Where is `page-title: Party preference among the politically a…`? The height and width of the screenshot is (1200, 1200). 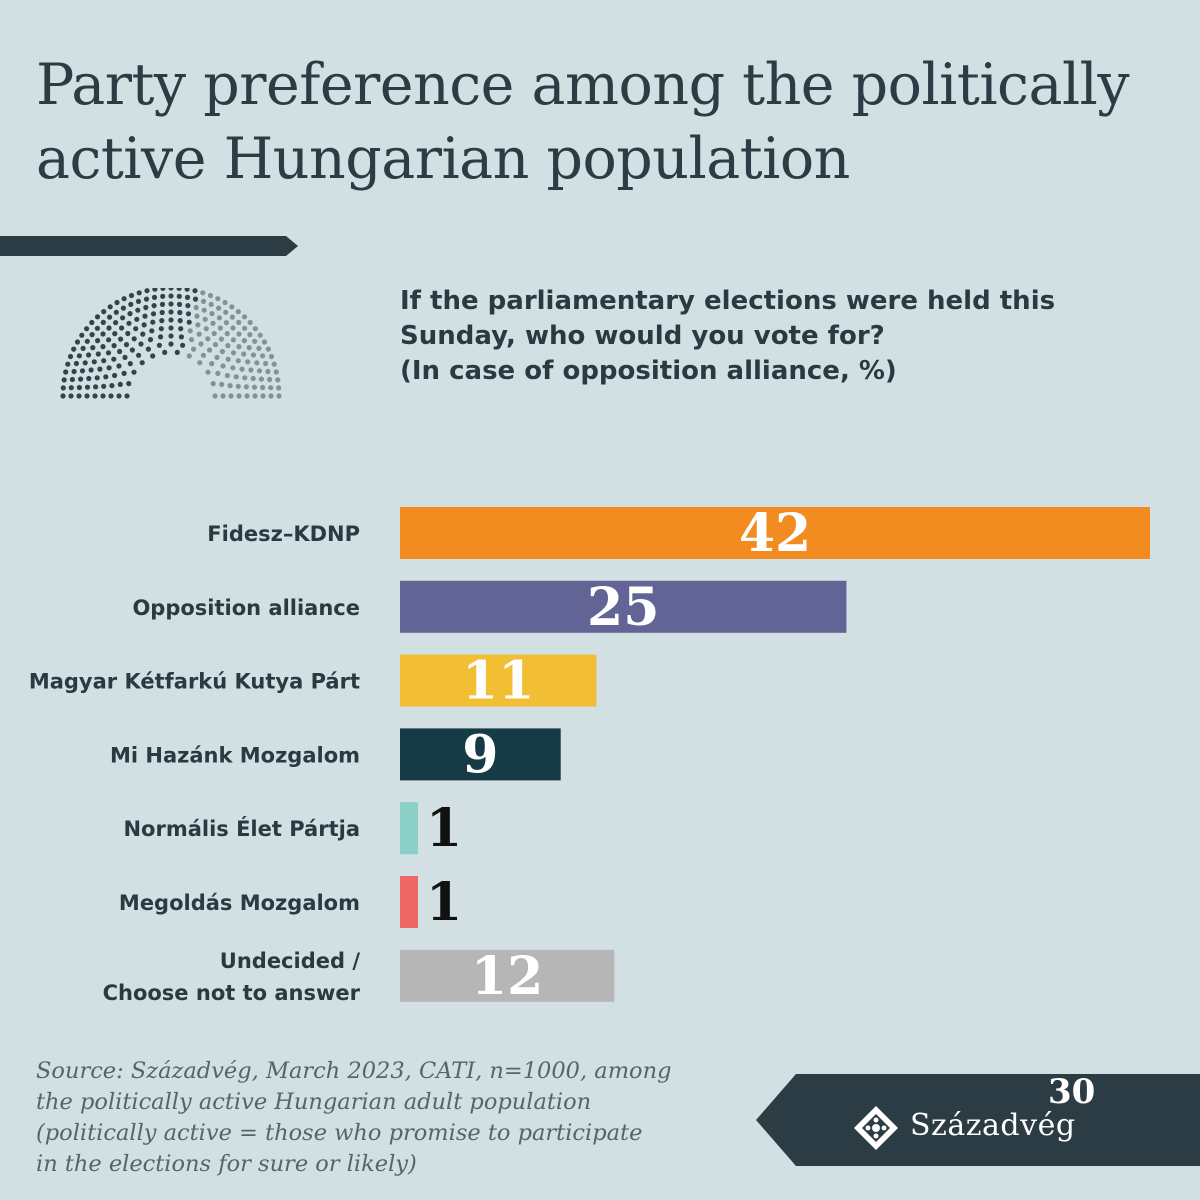
page-title: Party preference among the politically a… is located at coordinates (606, 122).